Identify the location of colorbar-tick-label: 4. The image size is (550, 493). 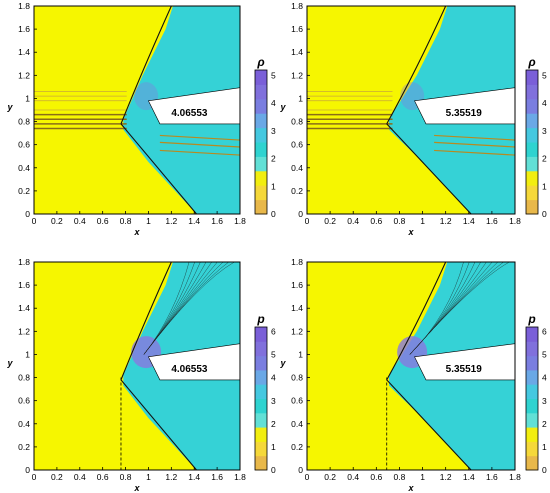
(544, 378).